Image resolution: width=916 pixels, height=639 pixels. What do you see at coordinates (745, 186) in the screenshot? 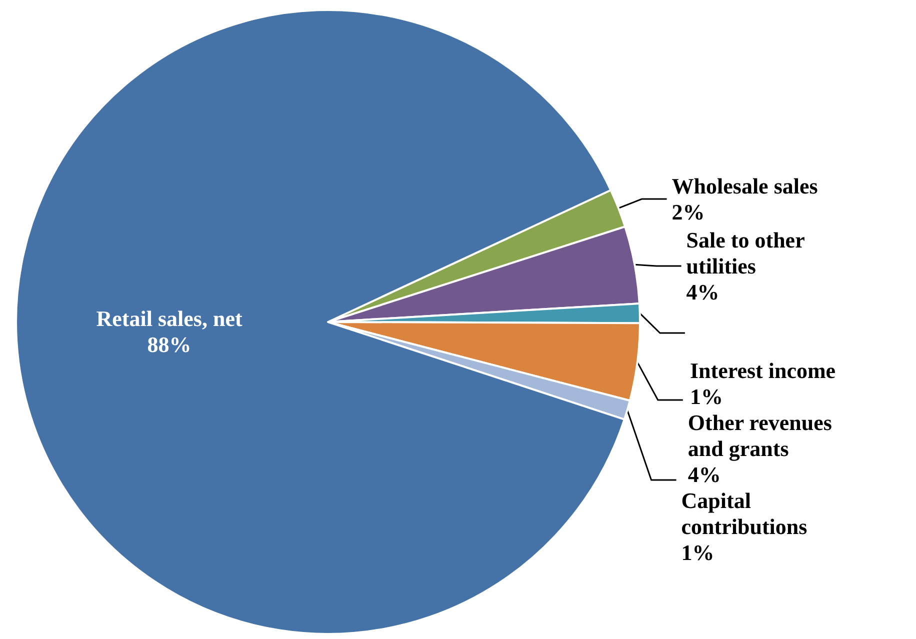
I see `slice-label: Wholesale sales` at bounding box center [745, 186].